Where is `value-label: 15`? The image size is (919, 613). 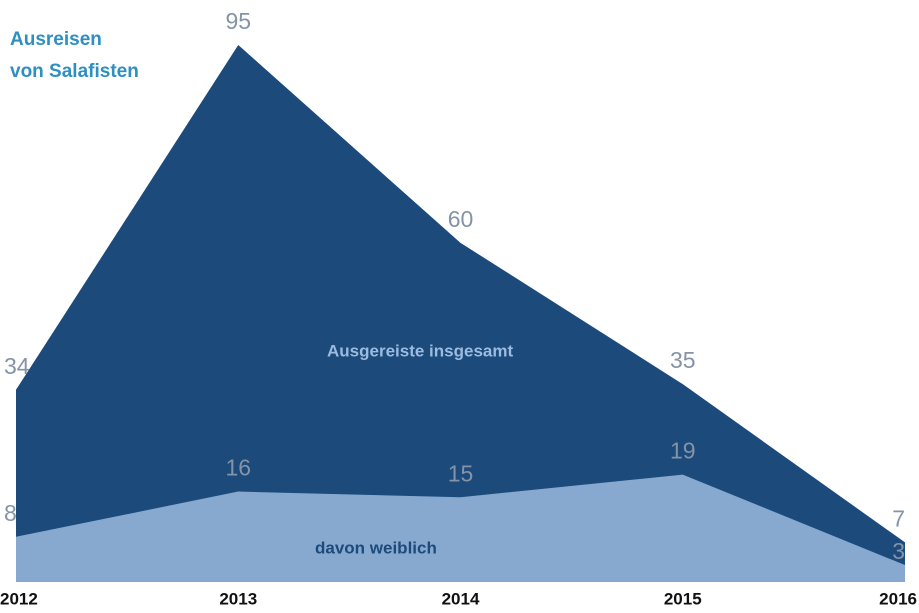
value-label: 15 is located at coordinates (461, 473).